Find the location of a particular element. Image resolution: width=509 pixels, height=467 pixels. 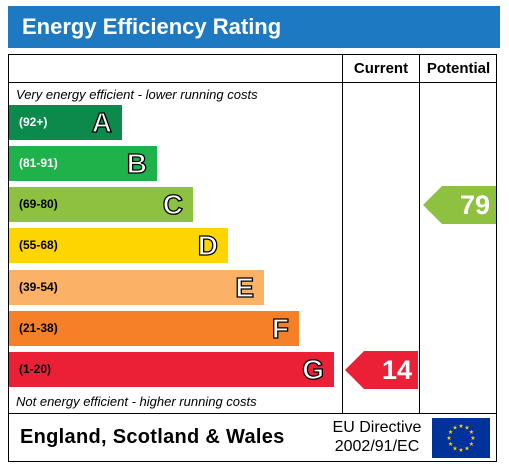

potential-rating-value: 79 is located at coordinates (474, 205).